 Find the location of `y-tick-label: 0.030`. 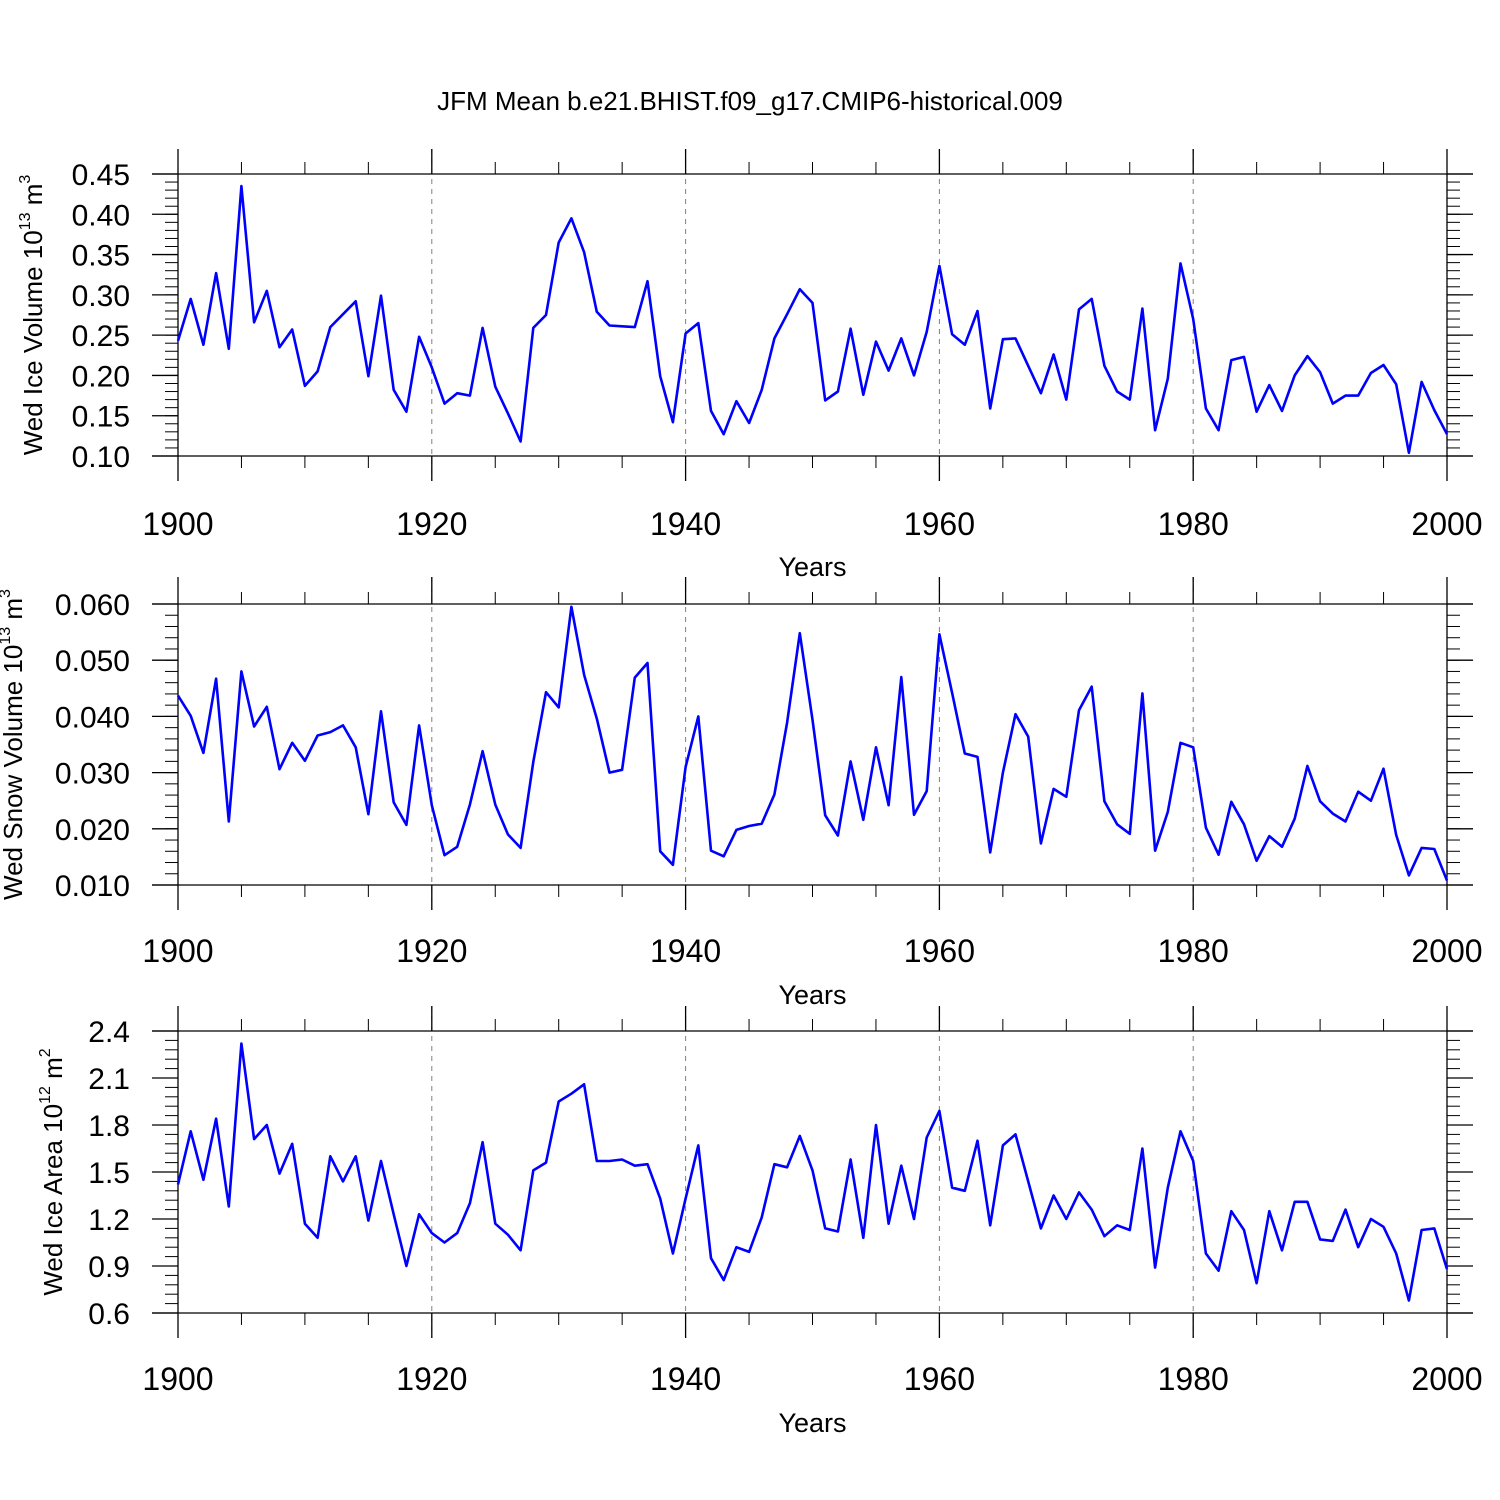

y-tick-label: 0.030 is located at coordinates (92, 774).